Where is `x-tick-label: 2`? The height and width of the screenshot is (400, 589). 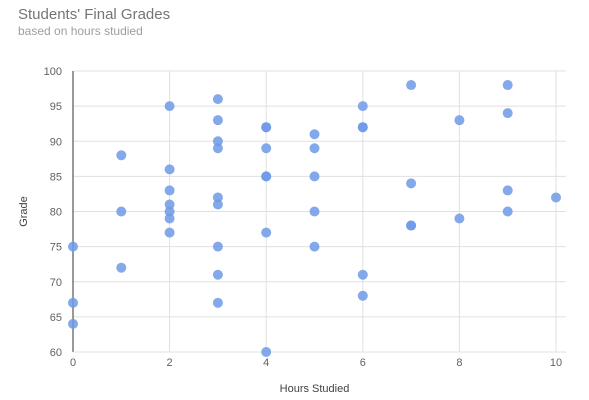
x-tick-label: 2 is located at coordinates (170, 363).